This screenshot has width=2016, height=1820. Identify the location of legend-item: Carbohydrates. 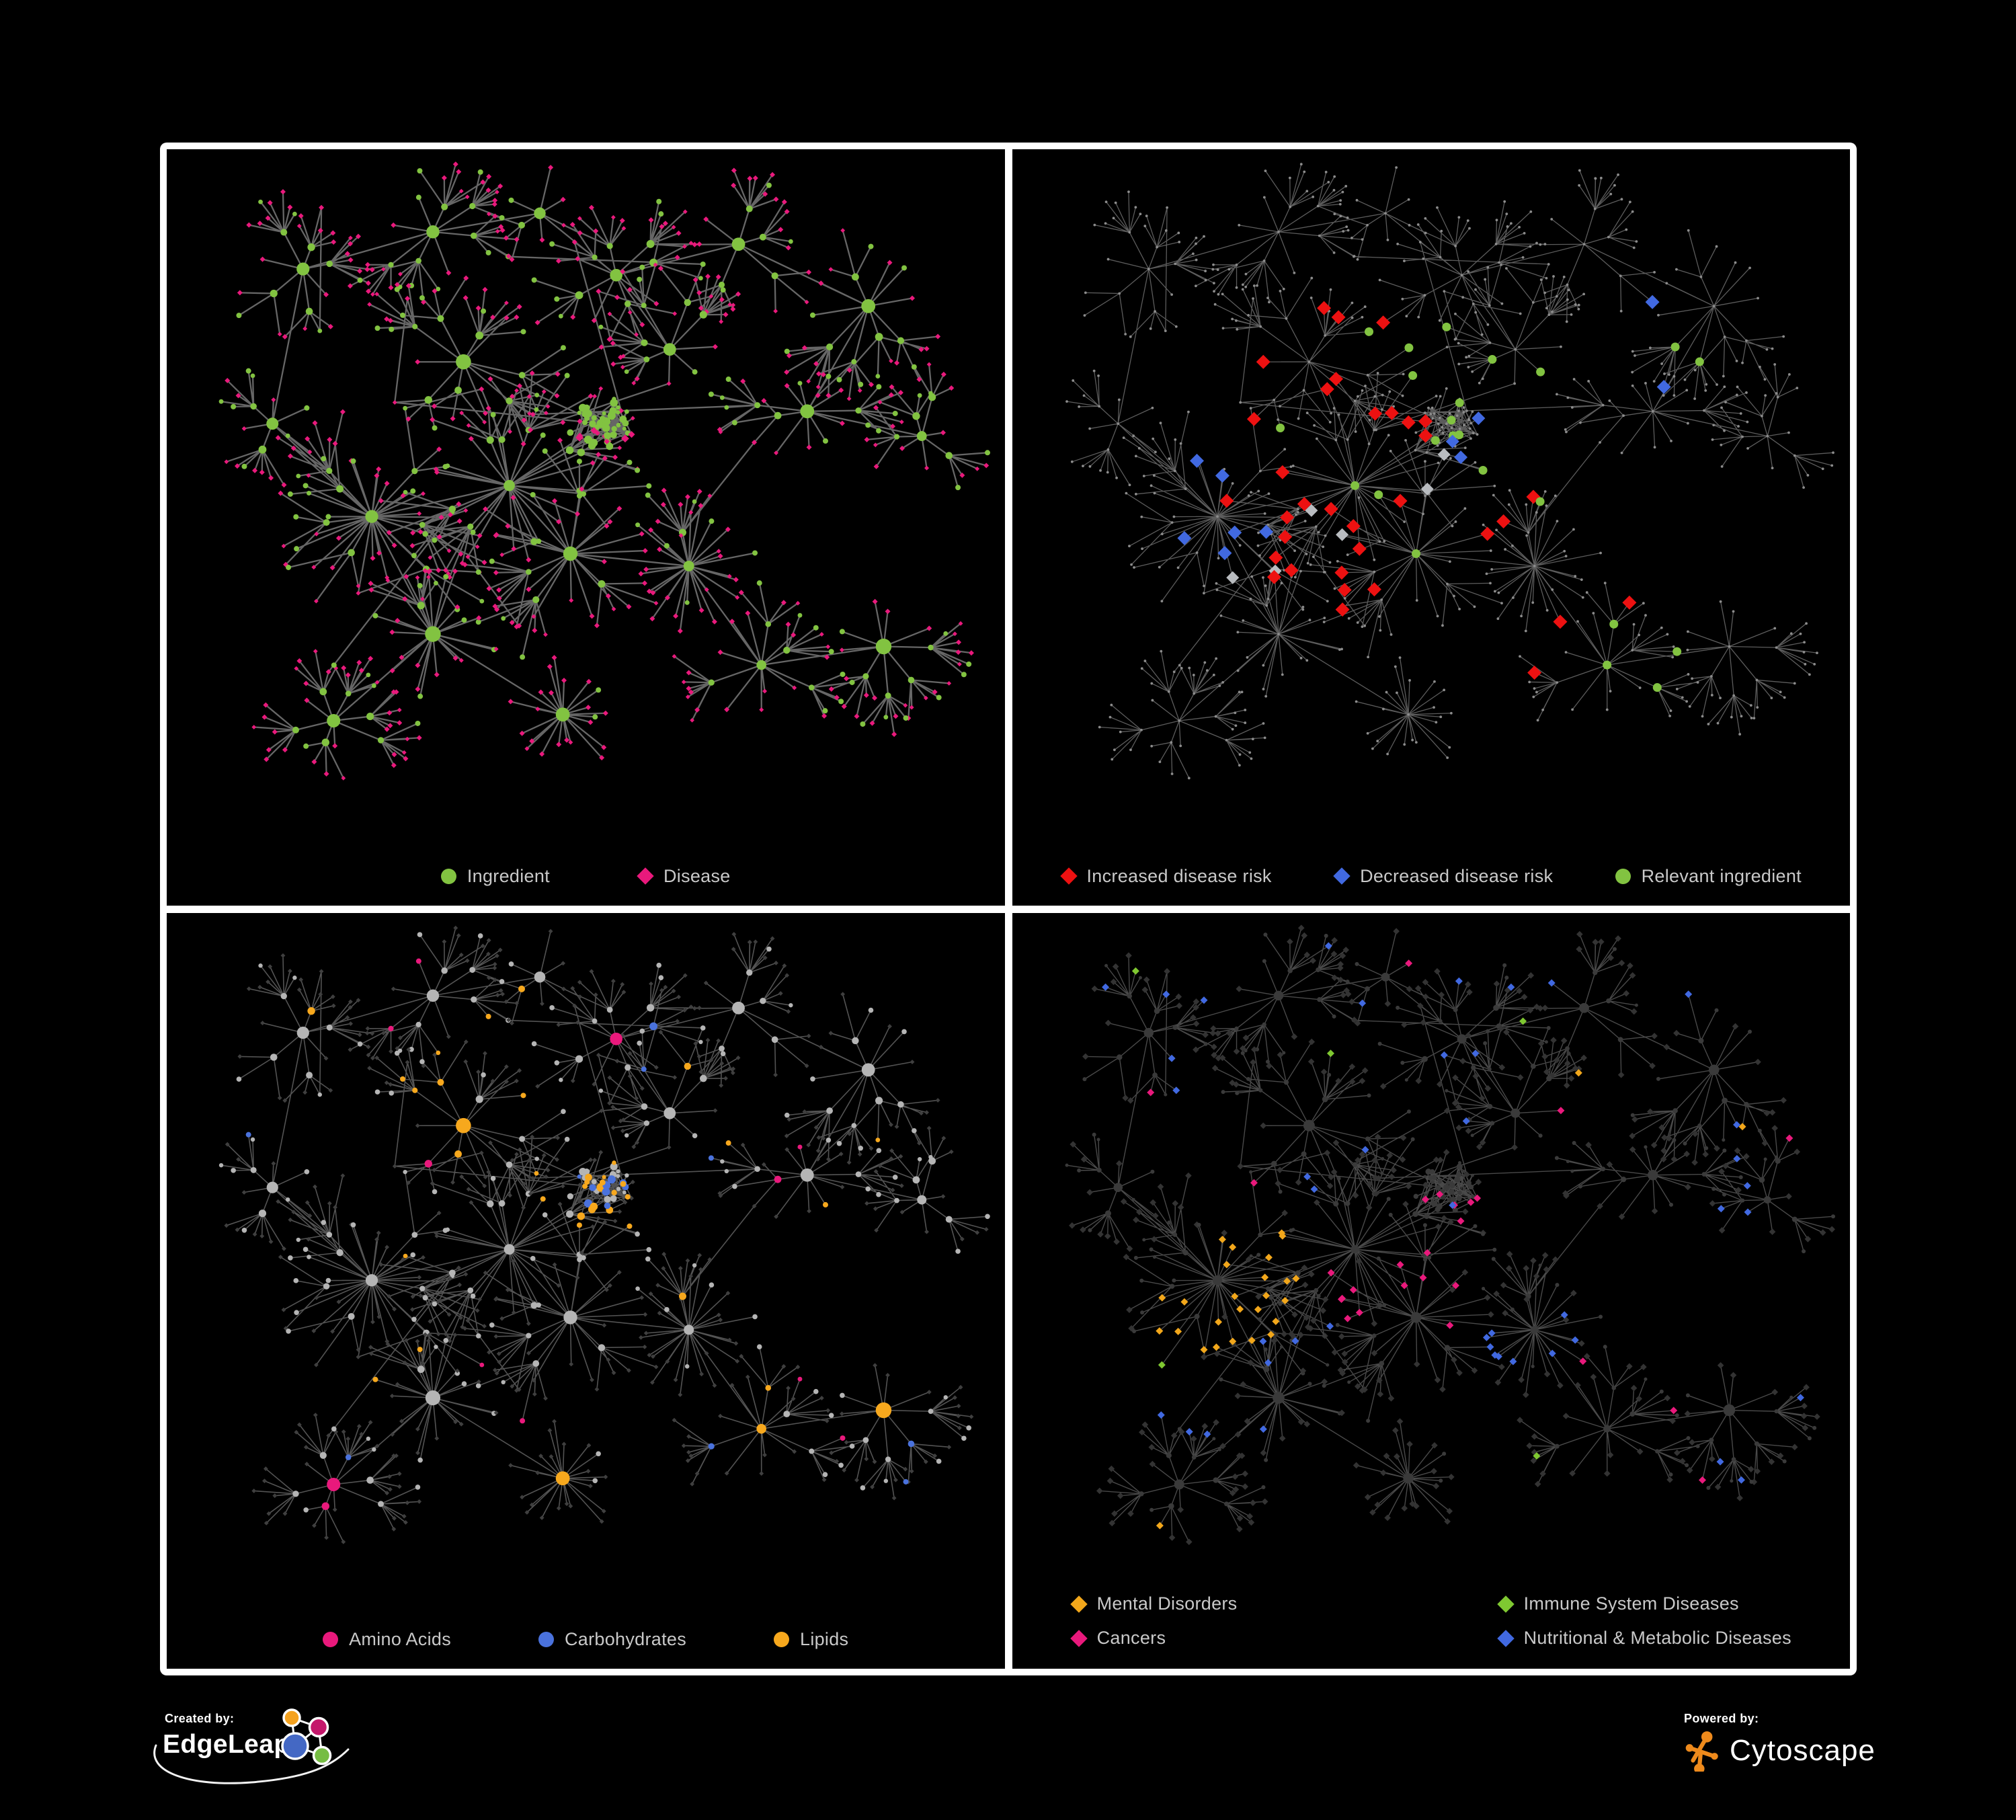
(612, 1639).